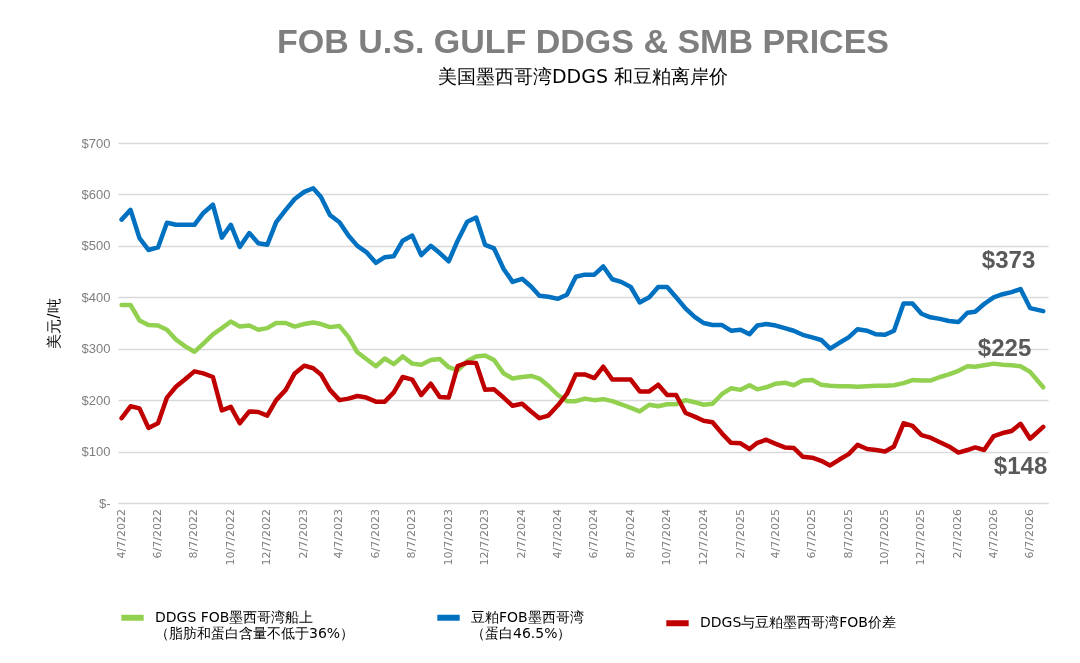  Describe the element at coordinates (557, 534) in the screenshot. I see `x-tick-label: 4/7/2024` at that location.